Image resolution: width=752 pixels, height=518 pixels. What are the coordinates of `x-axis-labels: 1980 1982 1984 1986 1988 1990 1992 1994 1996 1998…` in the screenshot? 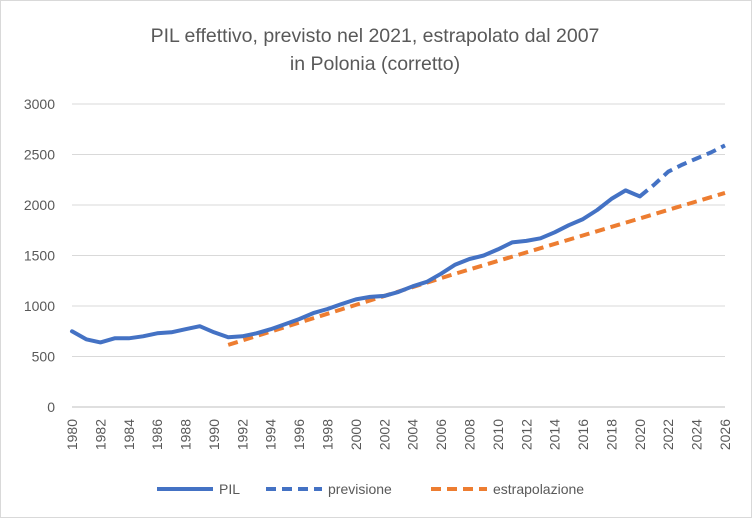 It's located at (398, 434).